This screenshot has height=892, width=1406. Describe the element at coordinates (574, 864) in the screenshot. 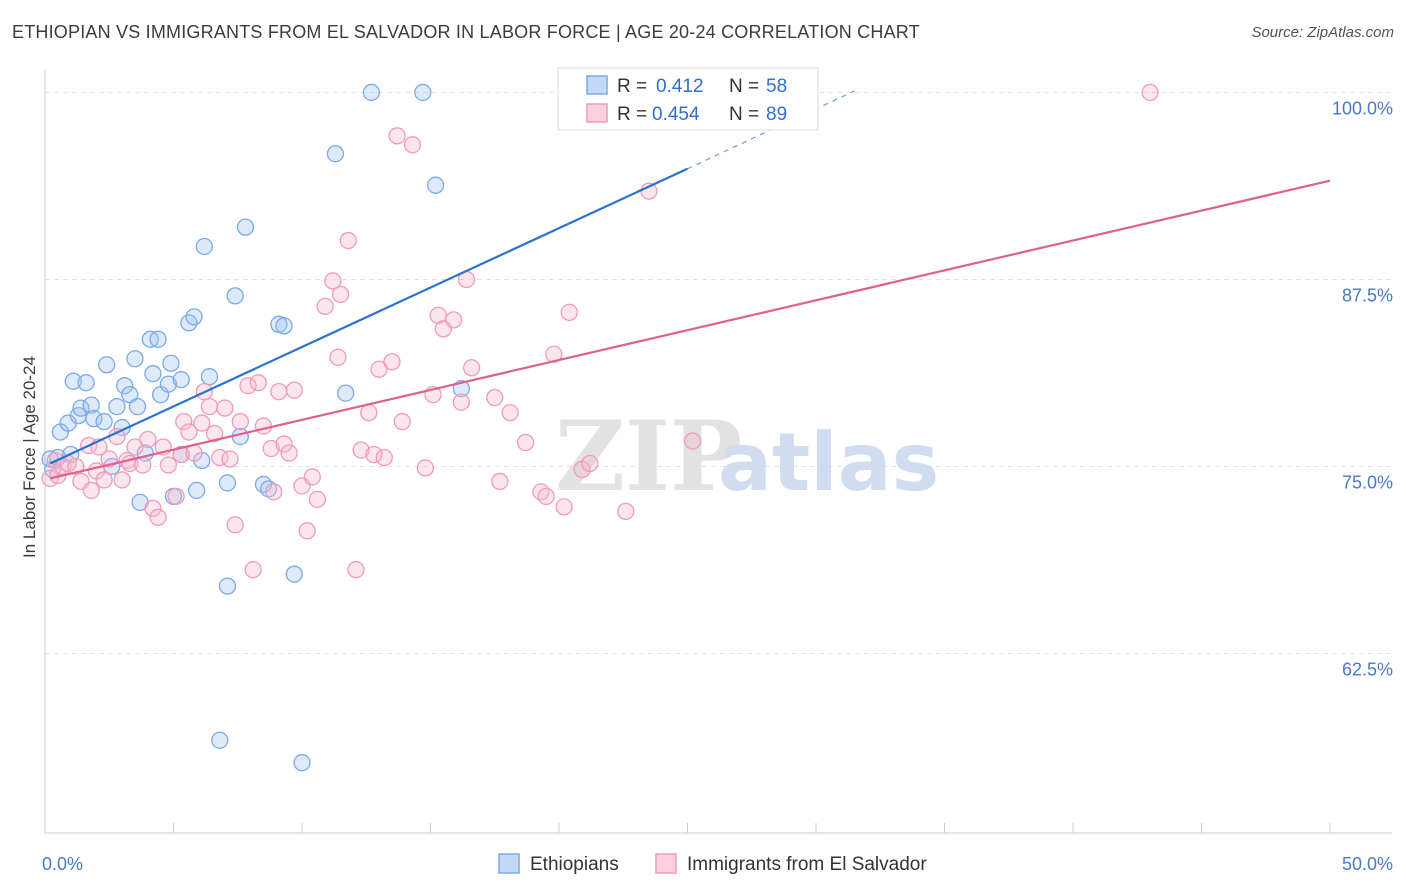

I see `legend-ethiopians-label: Ethiopians` at that location.